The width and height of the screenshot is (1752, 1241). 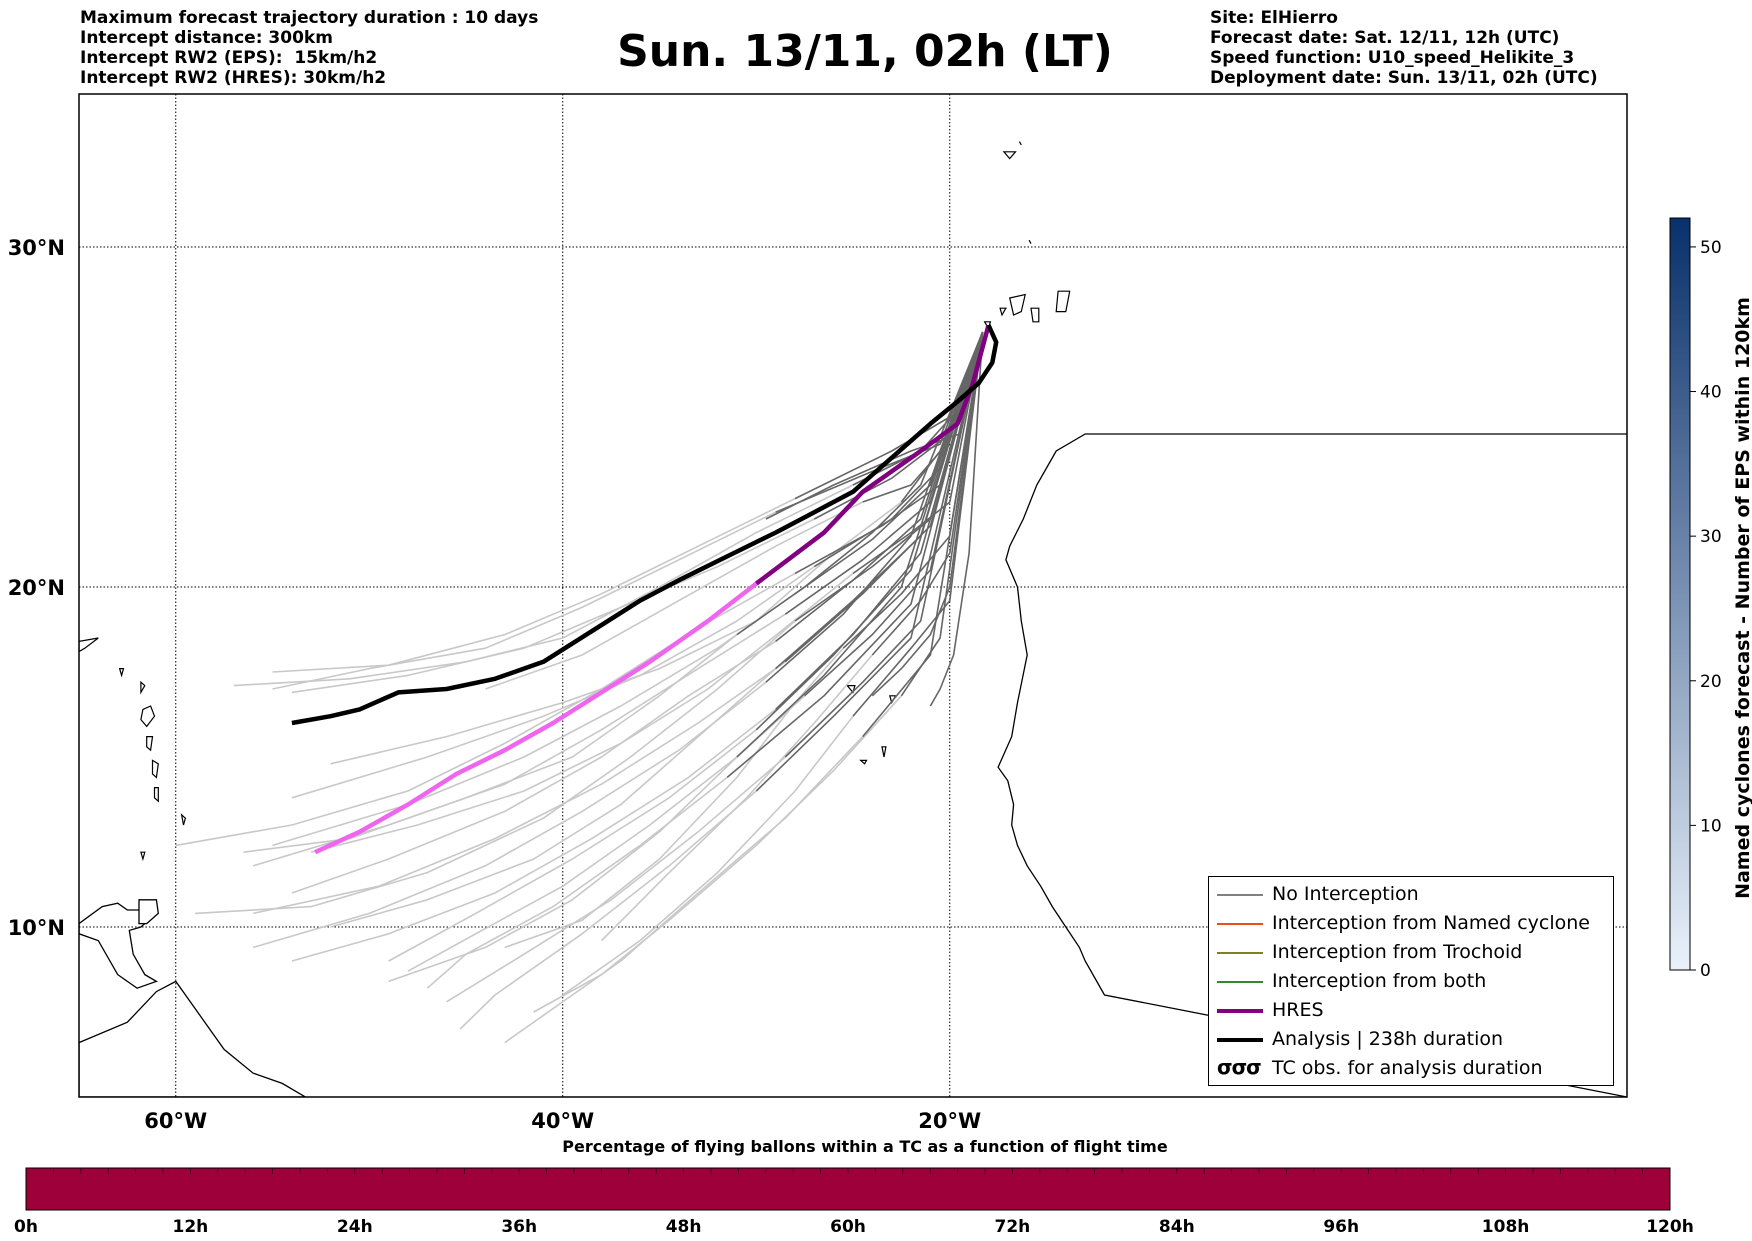 What do you see at coordinates (1711, 537) in the screenshot?
I see `colorbar-tick-label: 30` at bounding box center [1711, 537].